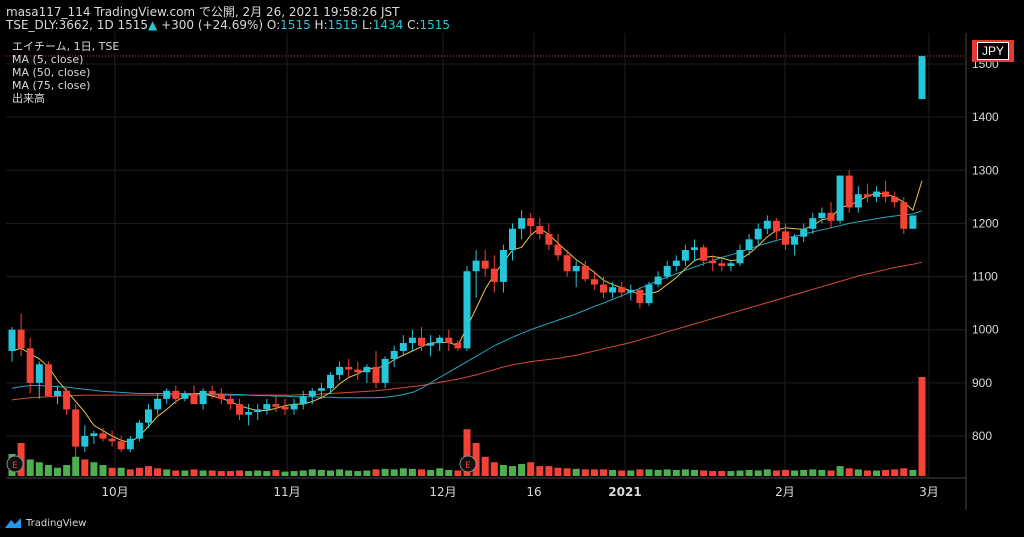 This screenshot has width=1024, height=537. What do you see at coordinates (519, 492) in the screenshot?
I see `time-axis: 10月 11月 12月 16 2021 2月 3月` at bounding box center [519, 492].